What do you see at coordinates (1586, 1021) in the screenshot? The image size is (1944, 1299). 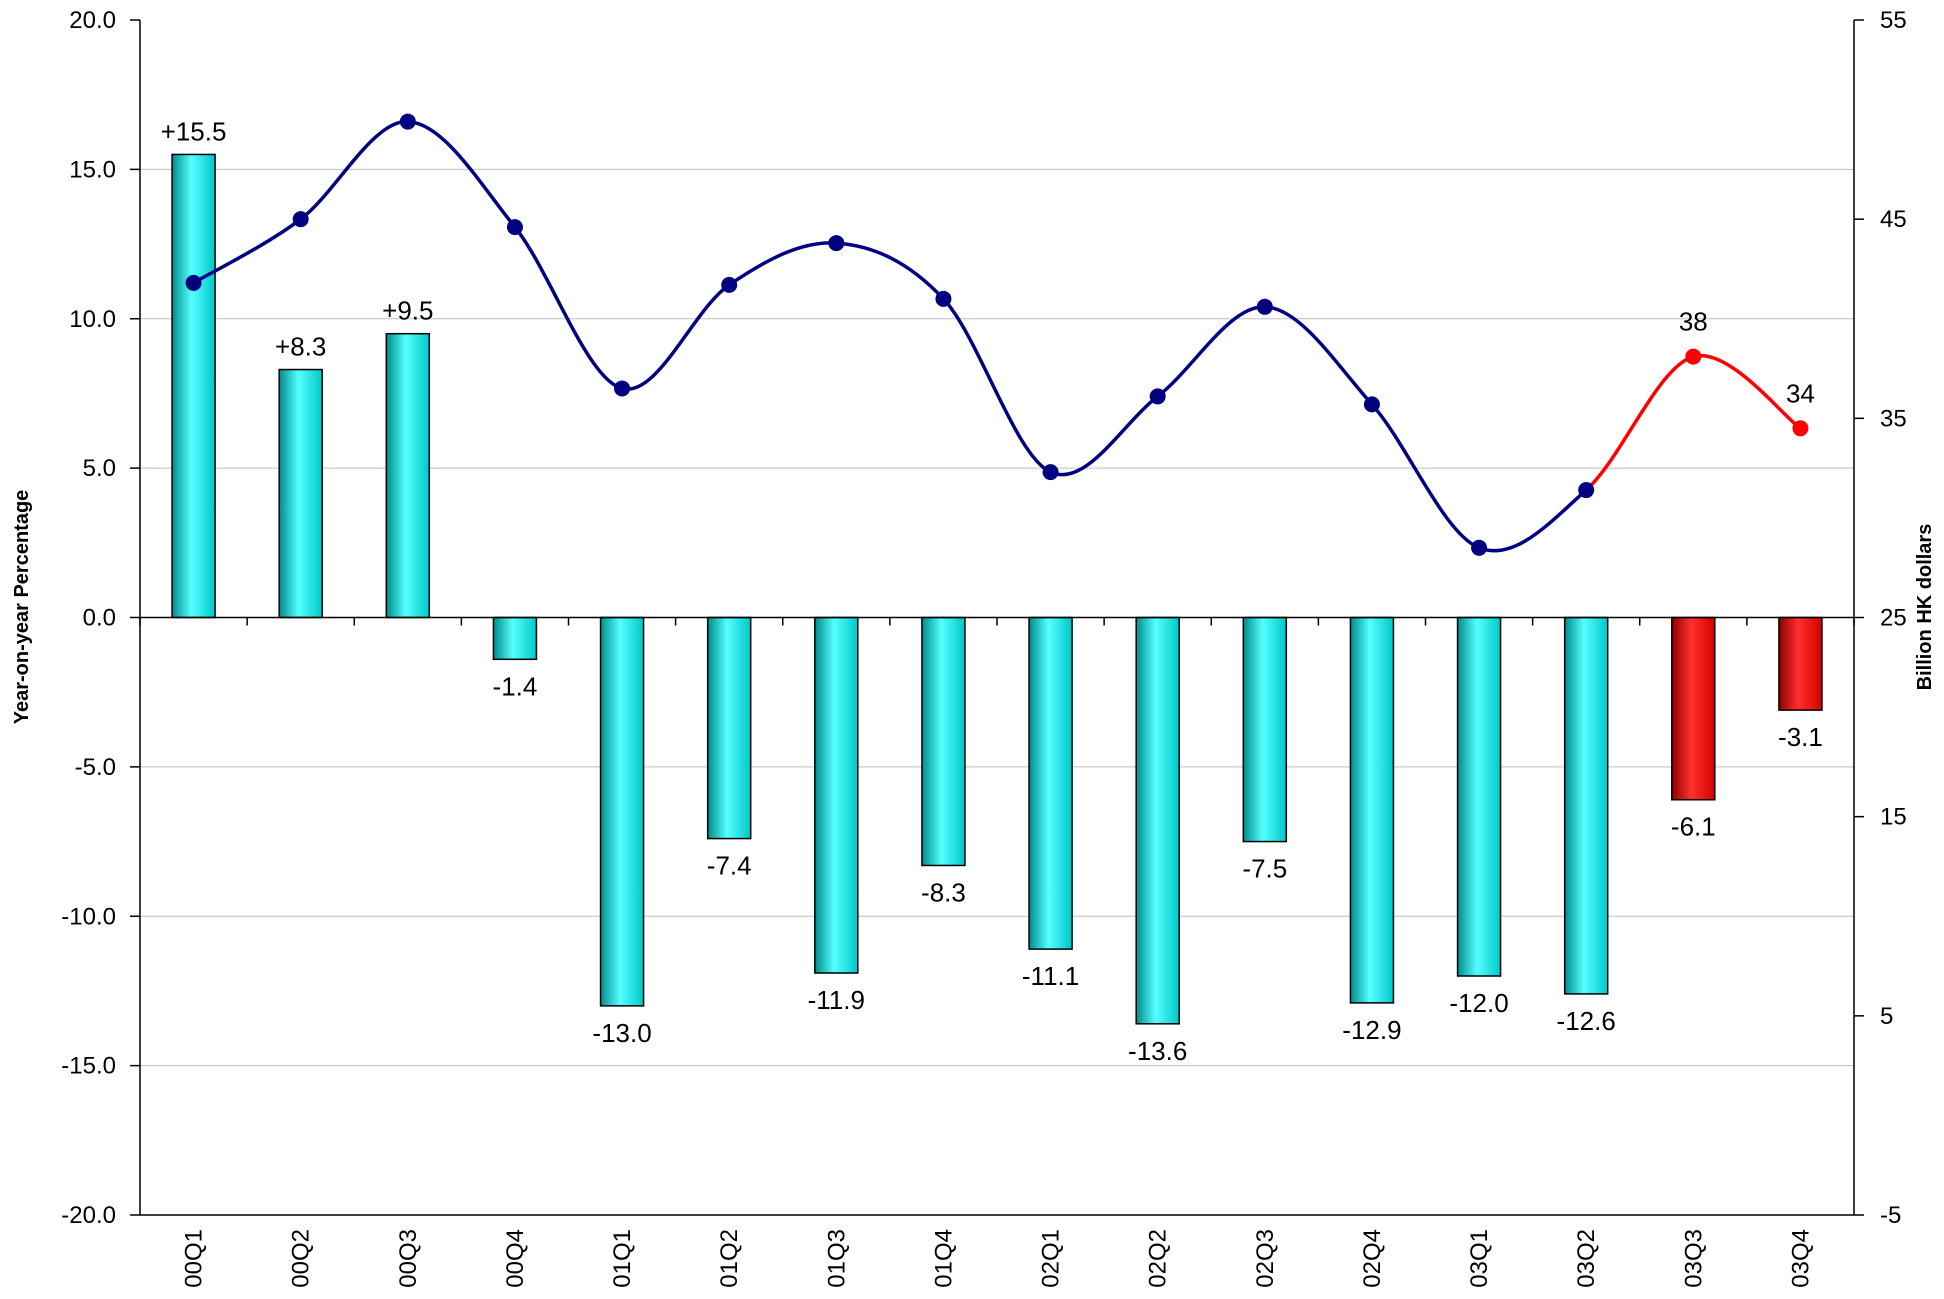 I see `bar-label-03Q2: -12.6` at bounding box center [1586, 1021].